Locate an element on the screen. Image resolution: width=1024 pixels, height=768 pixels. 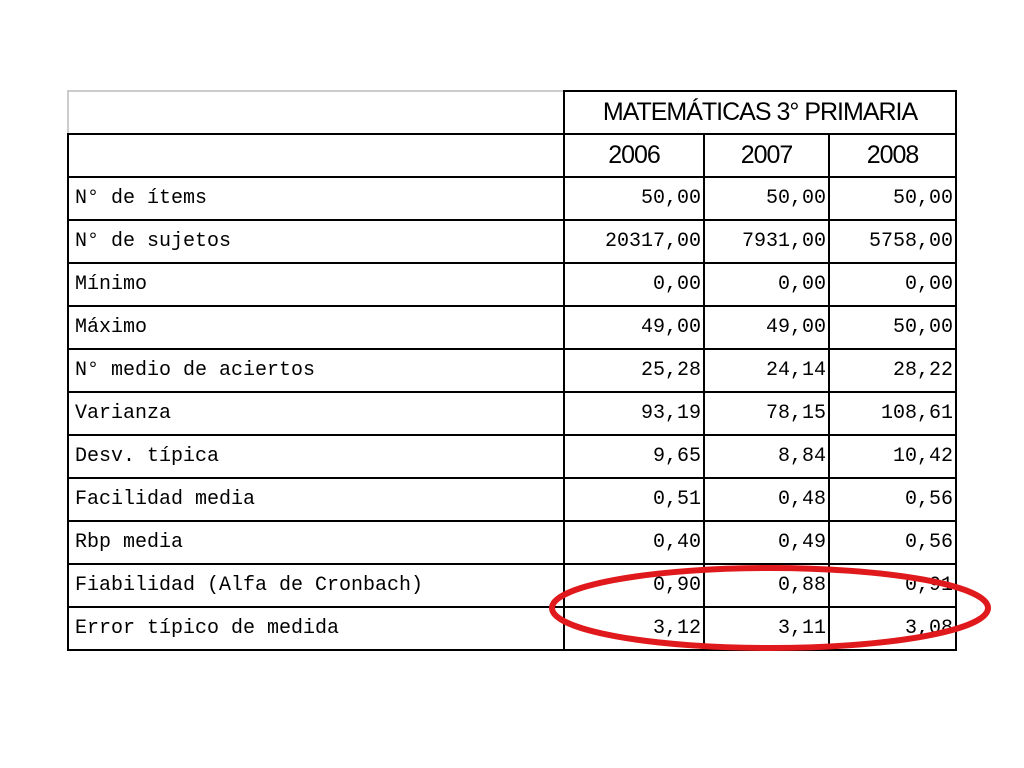
cell-value: 3,12 is located at coordinates (634, 628).